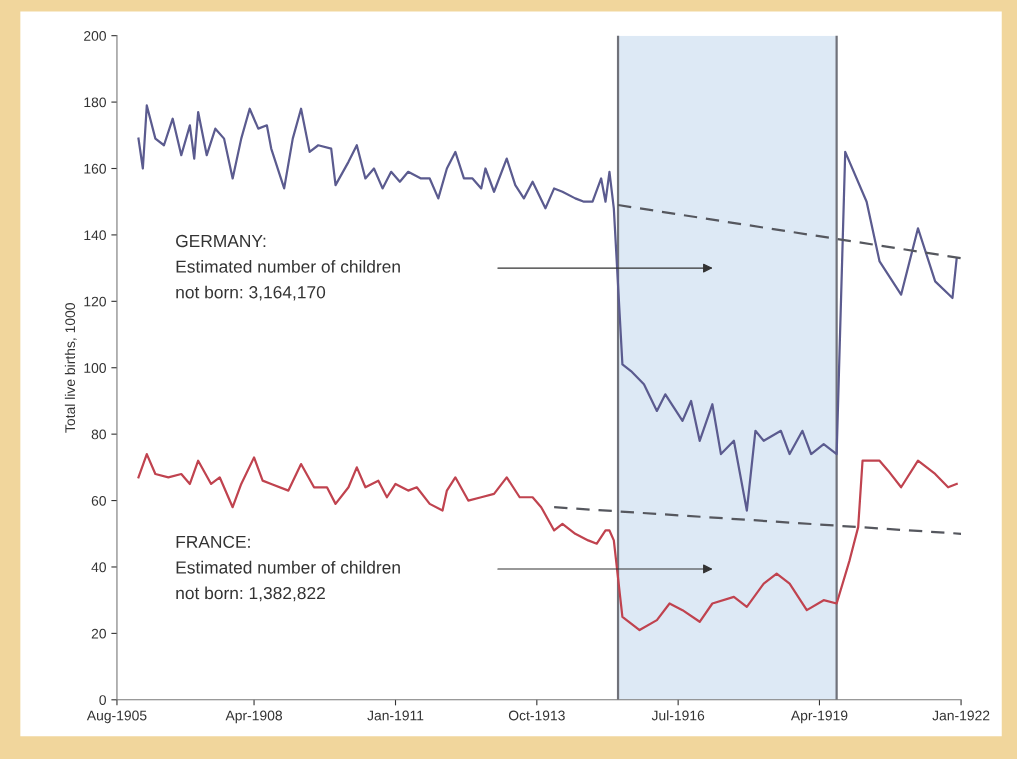 This screenshot has height=759, width=1017. Describe the element at coordinates (288, 568) in the screenshot. I see `annotation: FRANCE: Estimated number of children not born: 1,382,822` at that location.